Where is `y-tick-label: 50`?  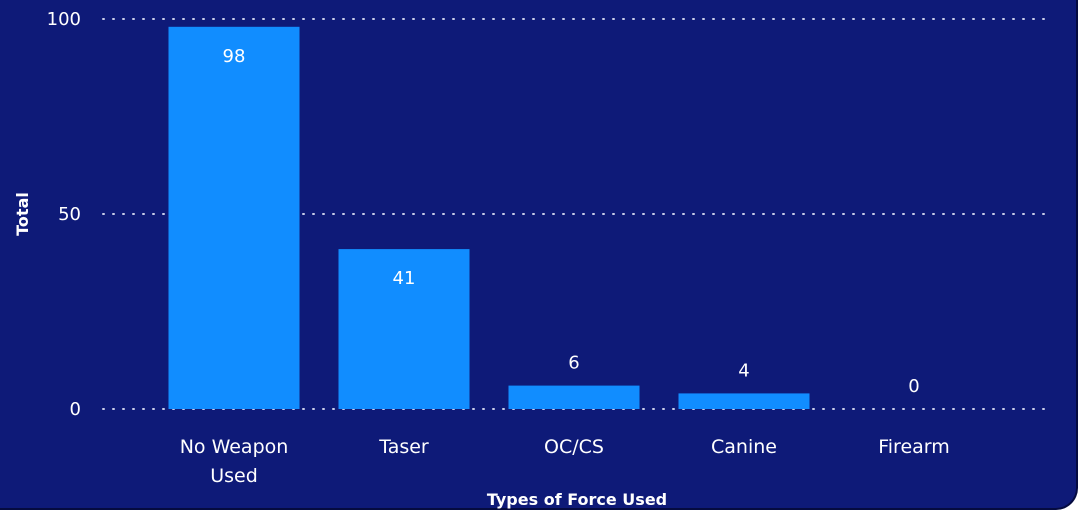 y-tick-label: 50 is located at coordinates (69, 214).